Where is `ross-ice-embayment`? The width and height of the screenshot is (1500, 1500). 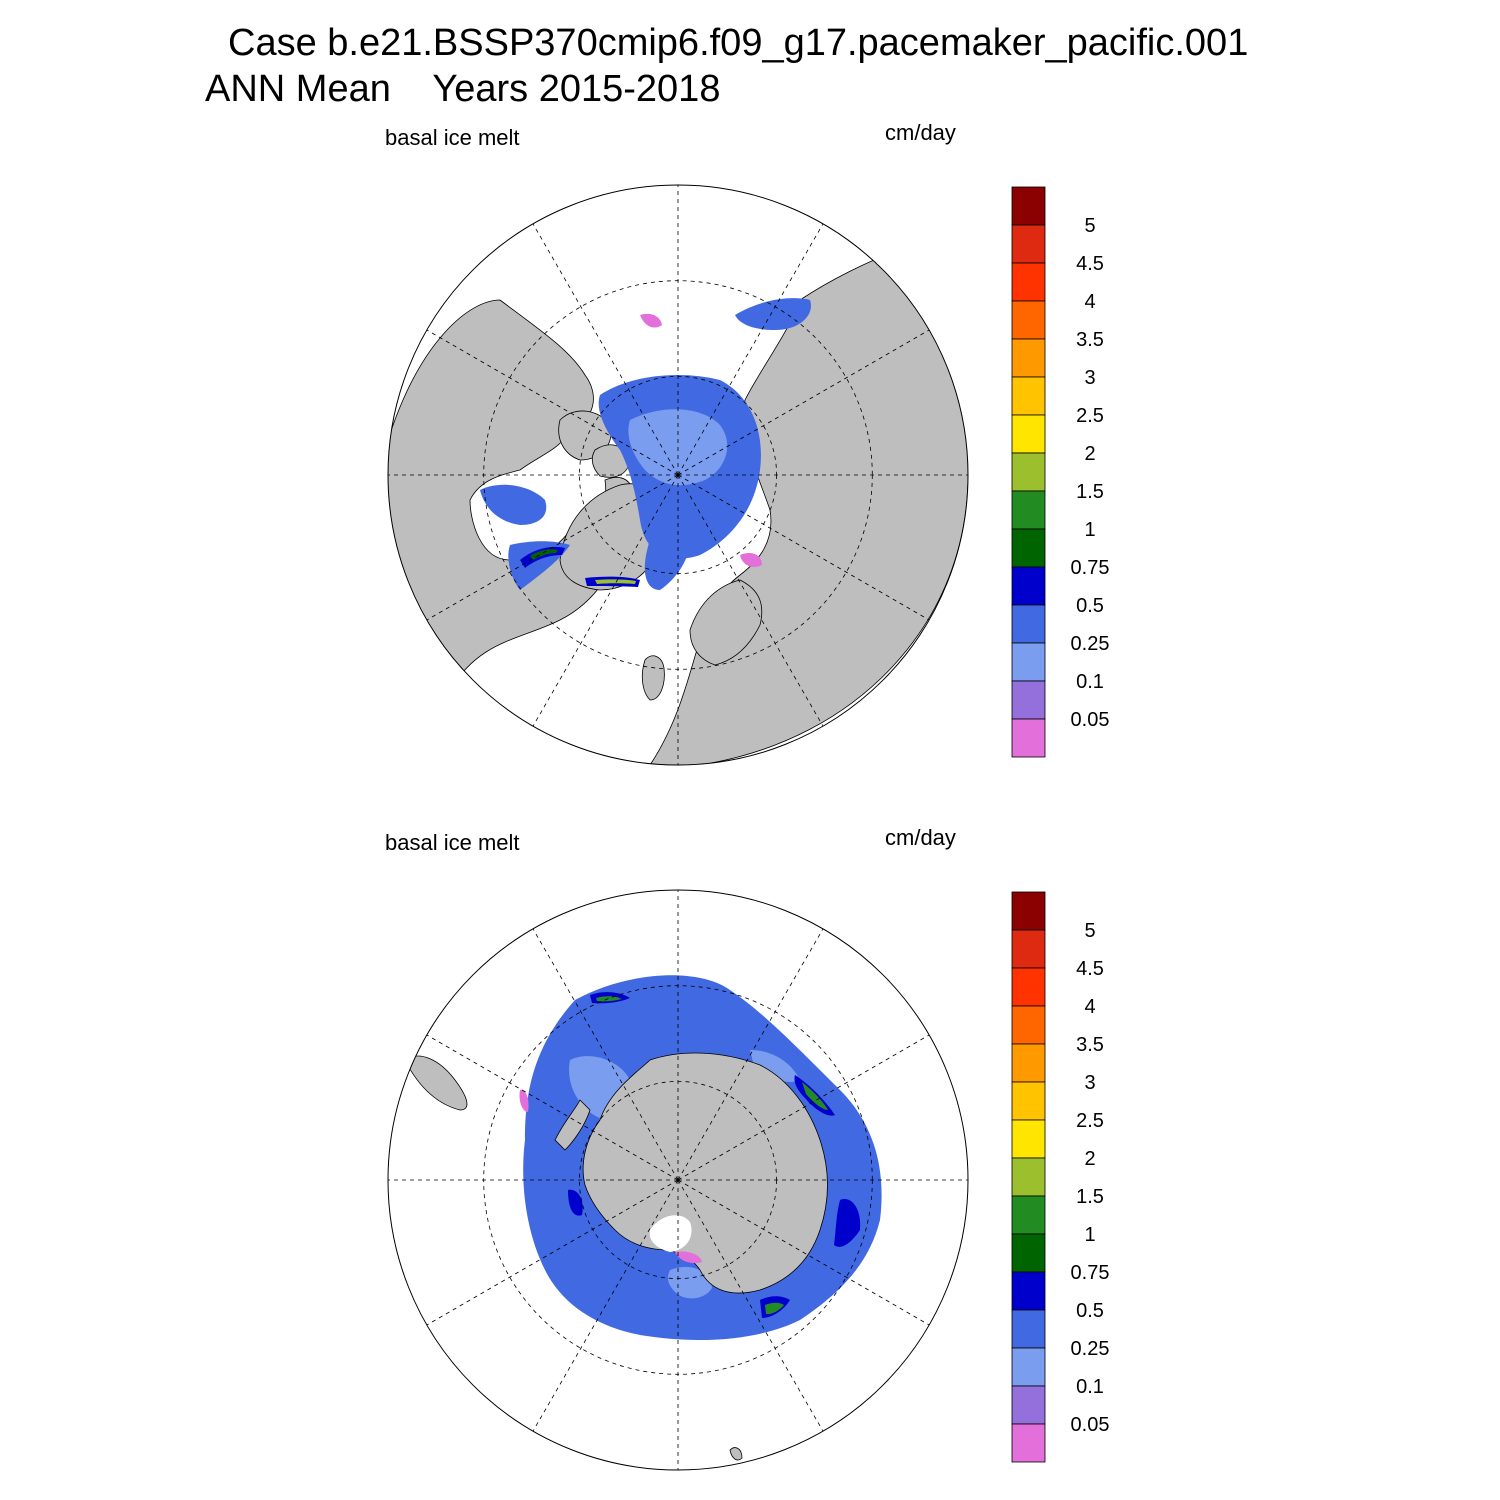 ross-ice-embayment is located at coordinates (670, 1233).